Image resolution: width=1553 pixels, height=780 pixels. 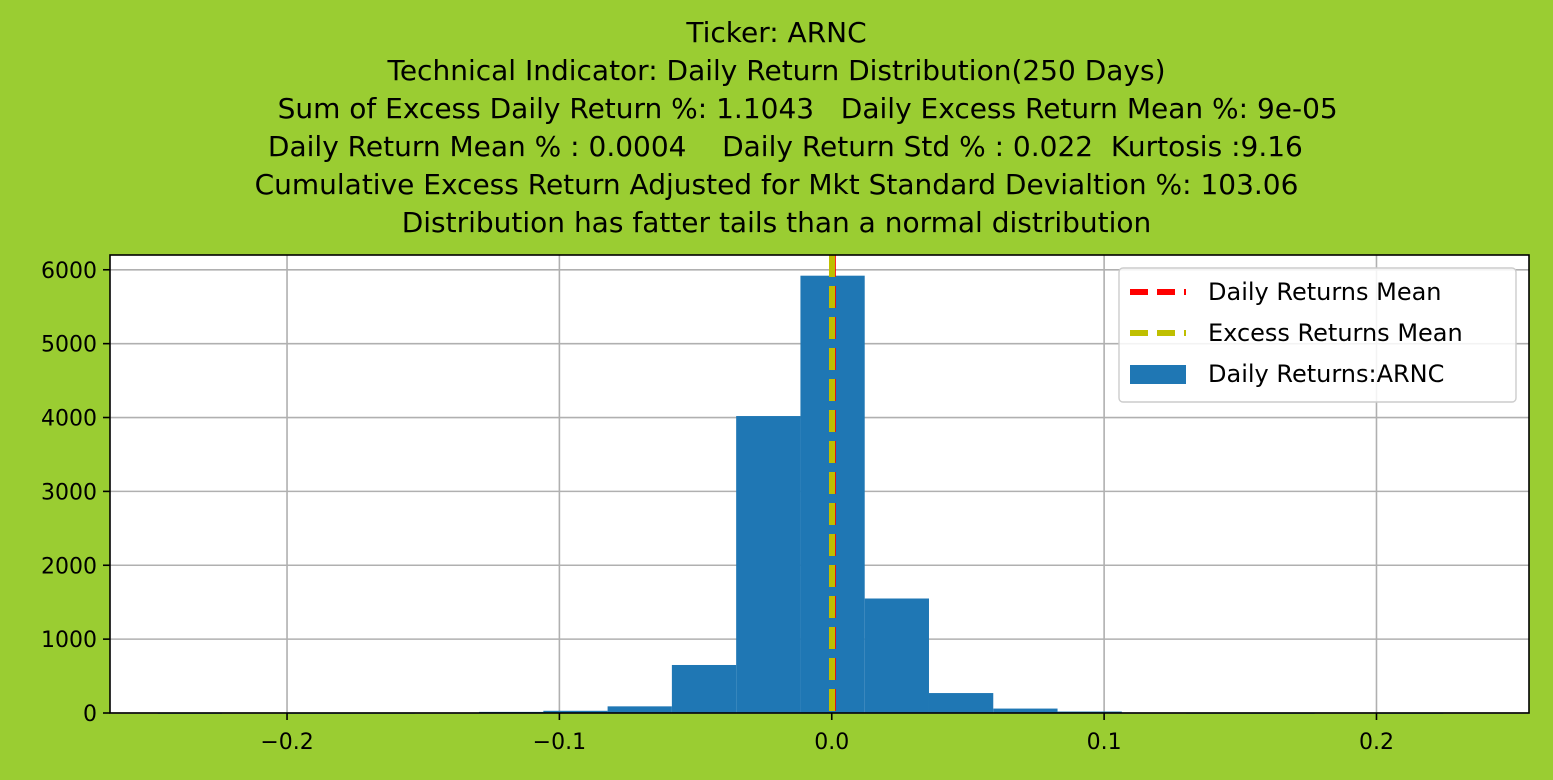 I want to click on legend-box, so click(x=1317, y=335).